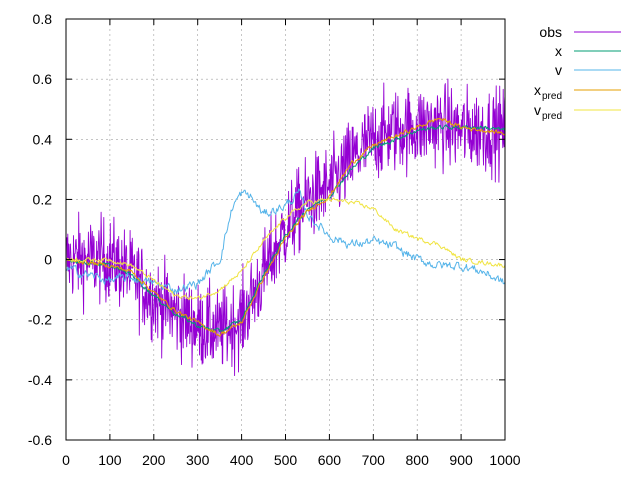 Image resolution: width=640 pixels, height=480 pixels. Describe the element at coordinates (154, 460) in the screenshot. I see `x-tick-label: 200` at that location.